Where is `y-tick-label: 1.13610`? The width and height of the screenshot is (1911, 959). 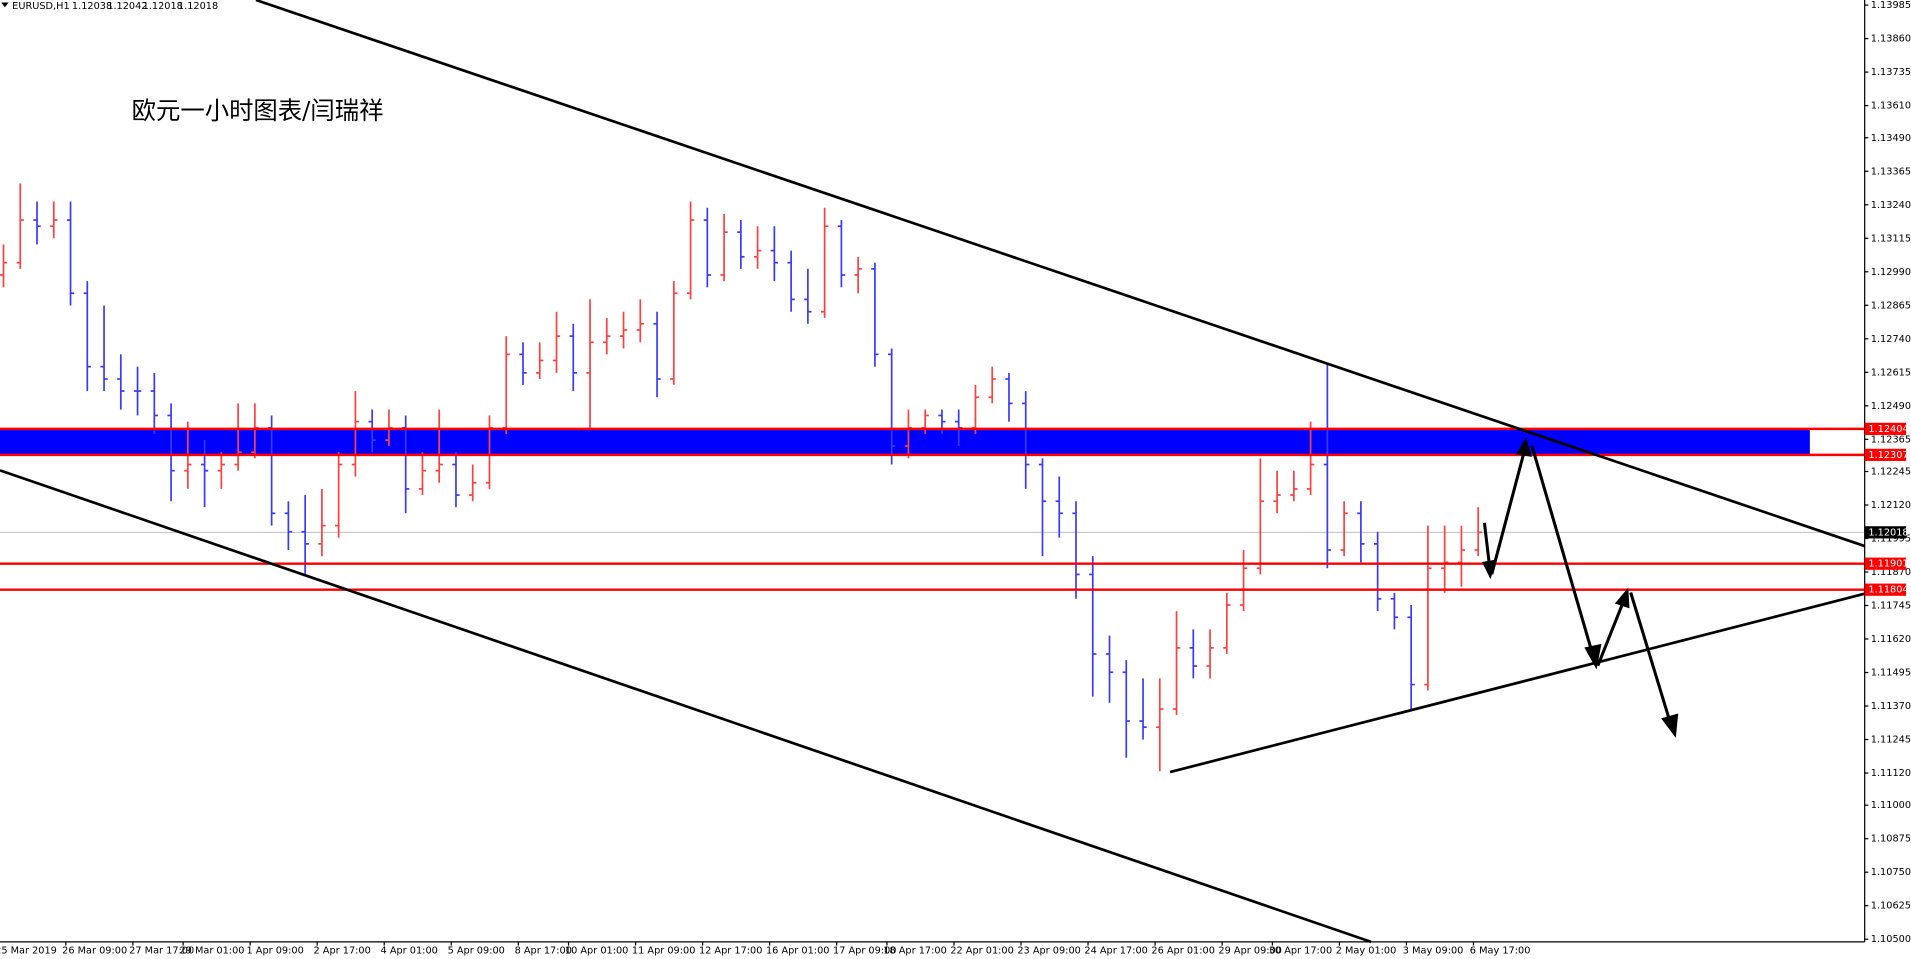
y-tick-label: 1.13610 is located at coordinates (1891, 106).